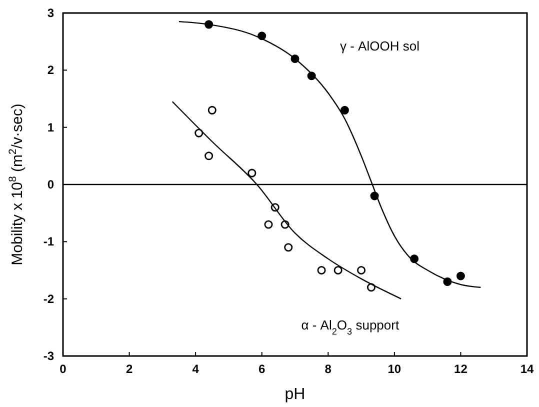 The height and width of the screenshot is (407, 539). What do you see at coordinates (63, 369) in the screenshot?
I see `x-tick-label: 0` at bounding box center [63, 369].